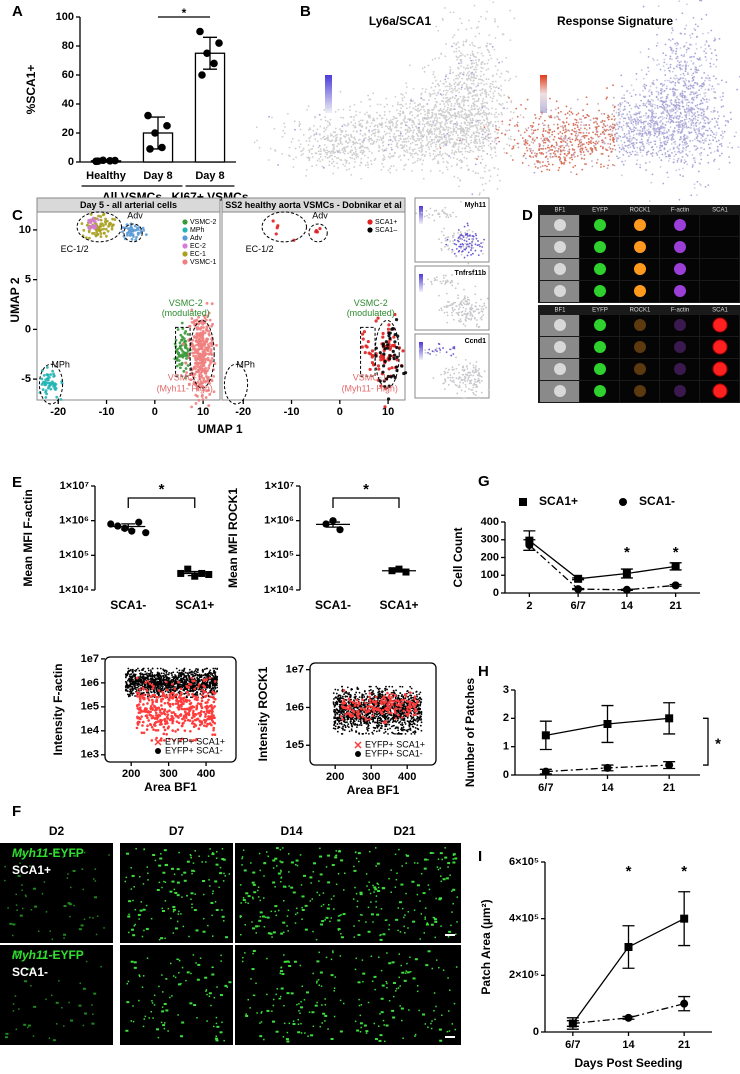 Image resolution: width=740 pixels, height=1074 pixels. What do you see at coordinates (358, 745) in the screenshot?
I see `legend-marker` at bounding box center [358, 745].